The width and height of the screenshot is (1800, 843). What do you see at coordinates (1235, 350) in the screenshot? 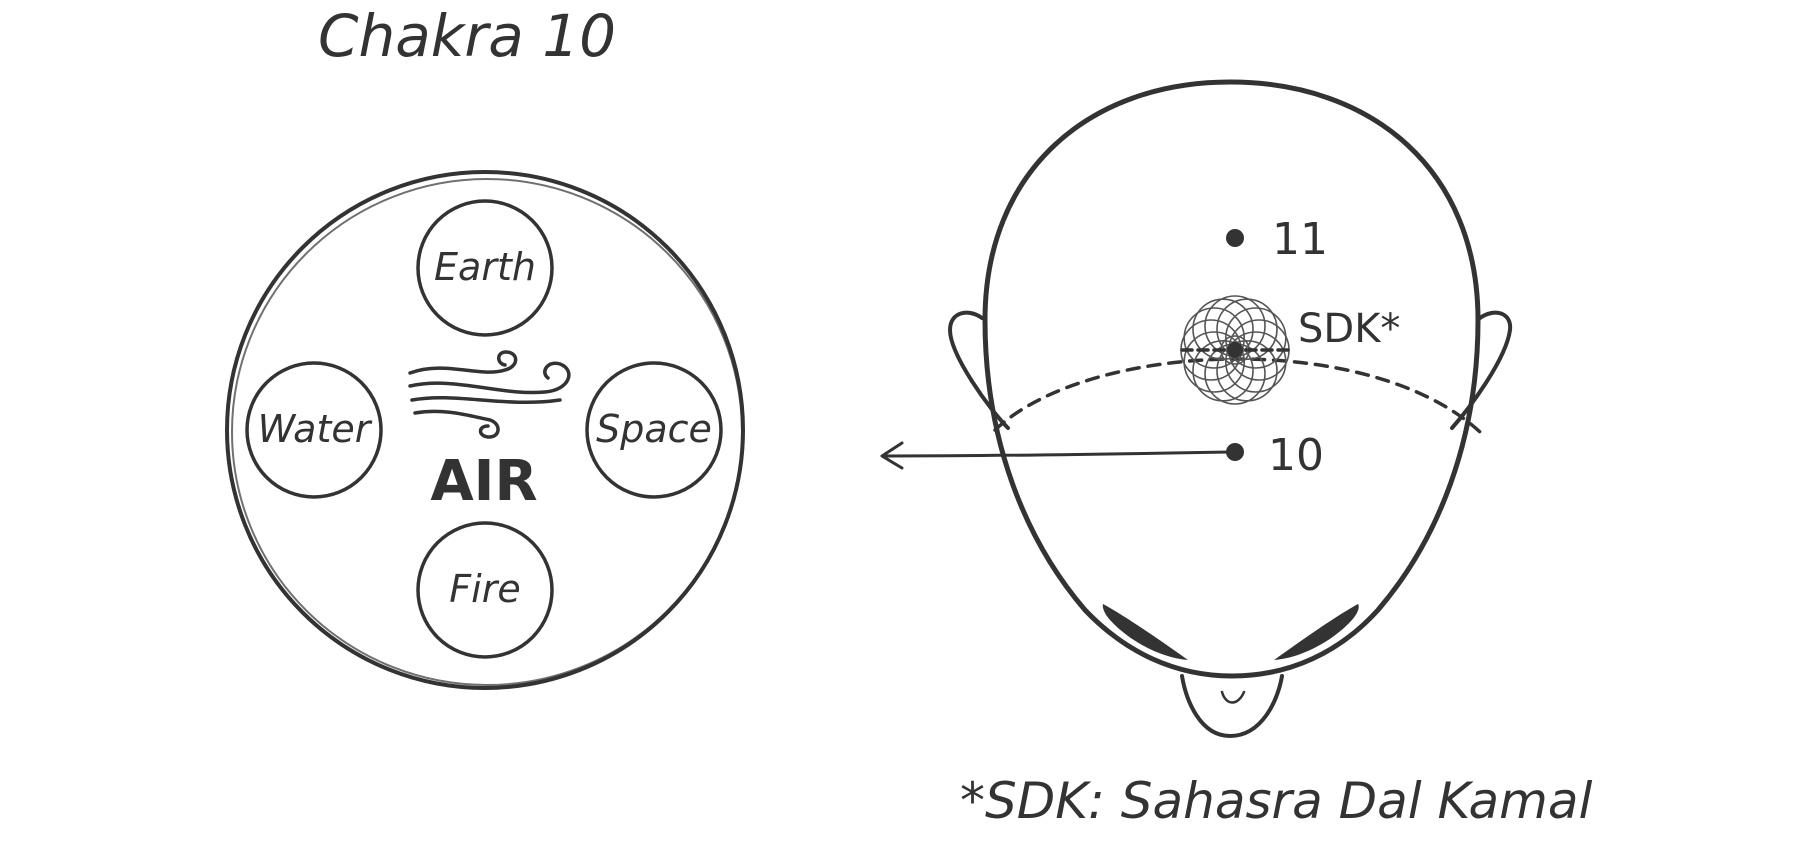
I see `lotus-center-dot` at bounding box center [1235, 350].